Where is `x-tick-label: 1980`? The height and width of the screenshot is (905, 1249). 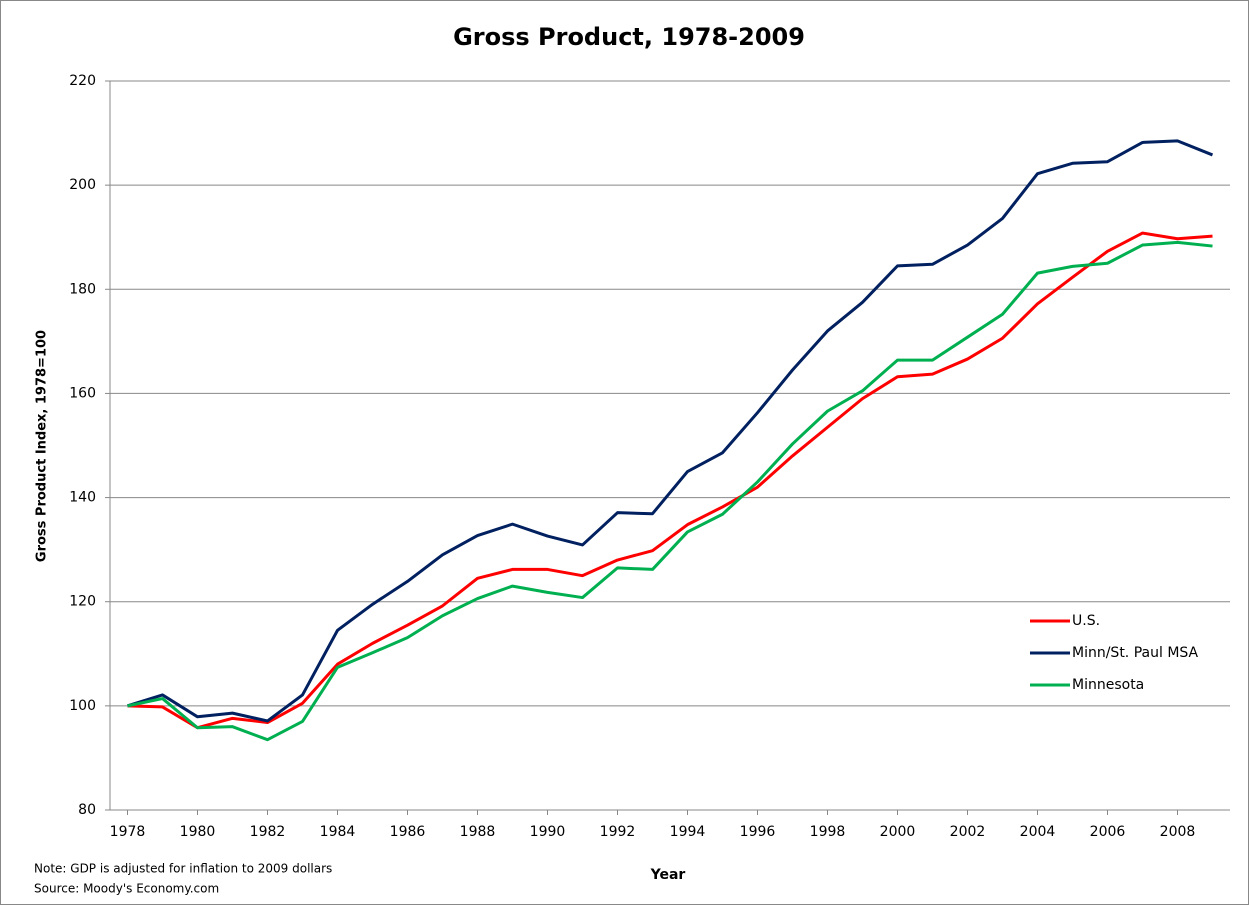
x-tick-label: 1980 is located at coordinates (198, 832).